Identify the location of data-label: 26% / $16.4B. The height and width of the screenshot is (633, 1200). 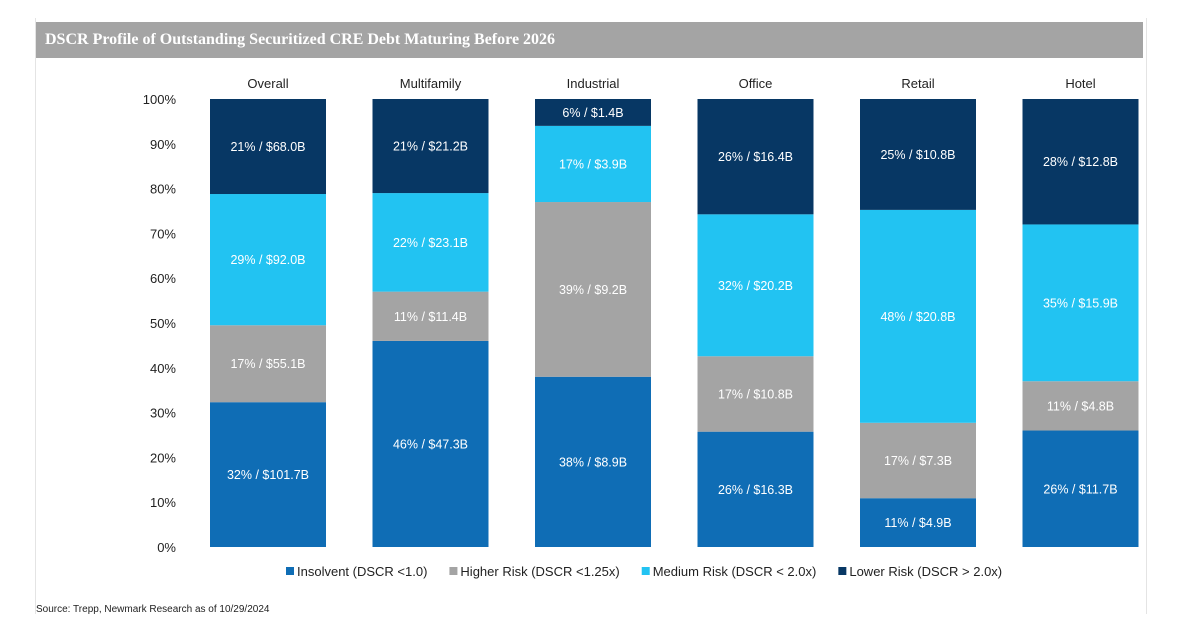
(755, 157).